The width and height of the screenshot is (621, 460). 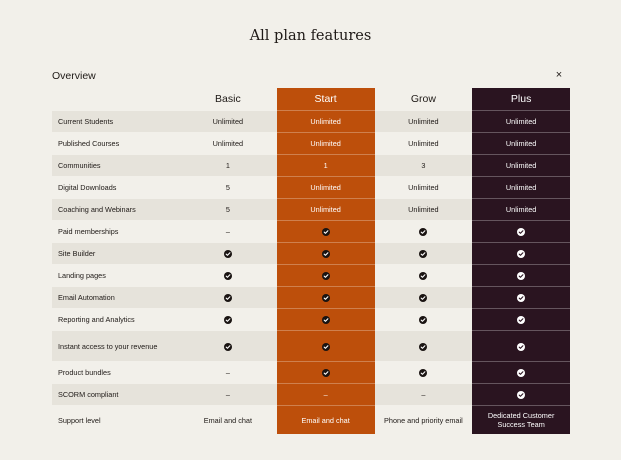 I want to click on plan-header-plus: Plus, so click(x=521, y=99).